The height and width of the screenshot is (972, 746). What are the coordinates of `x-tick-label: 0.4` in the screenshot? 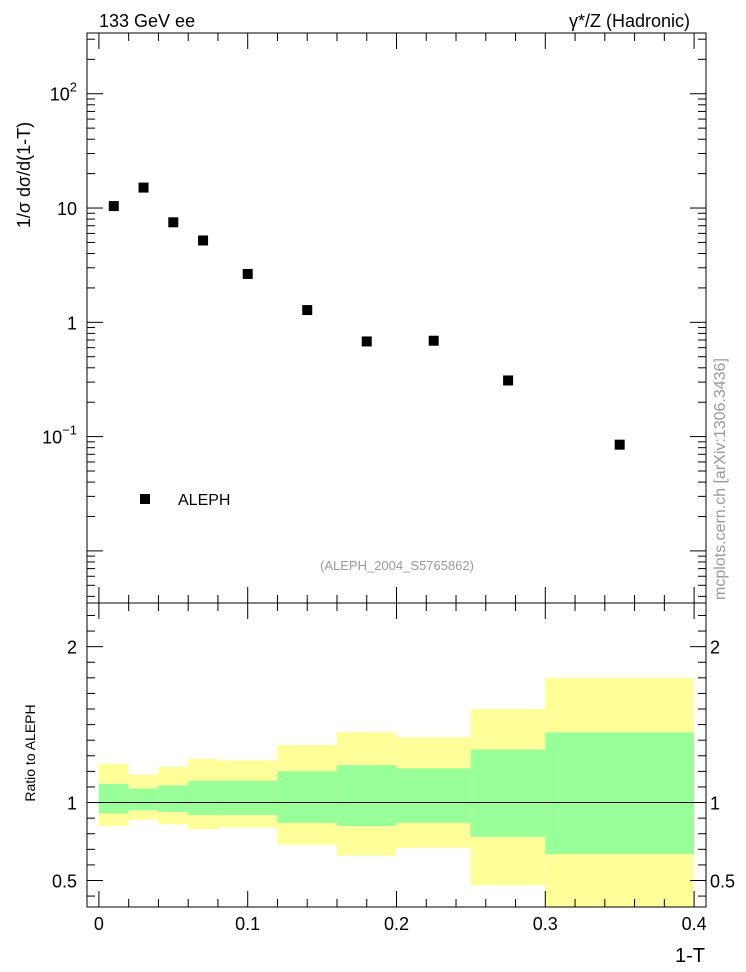 It's located at (694, 924).